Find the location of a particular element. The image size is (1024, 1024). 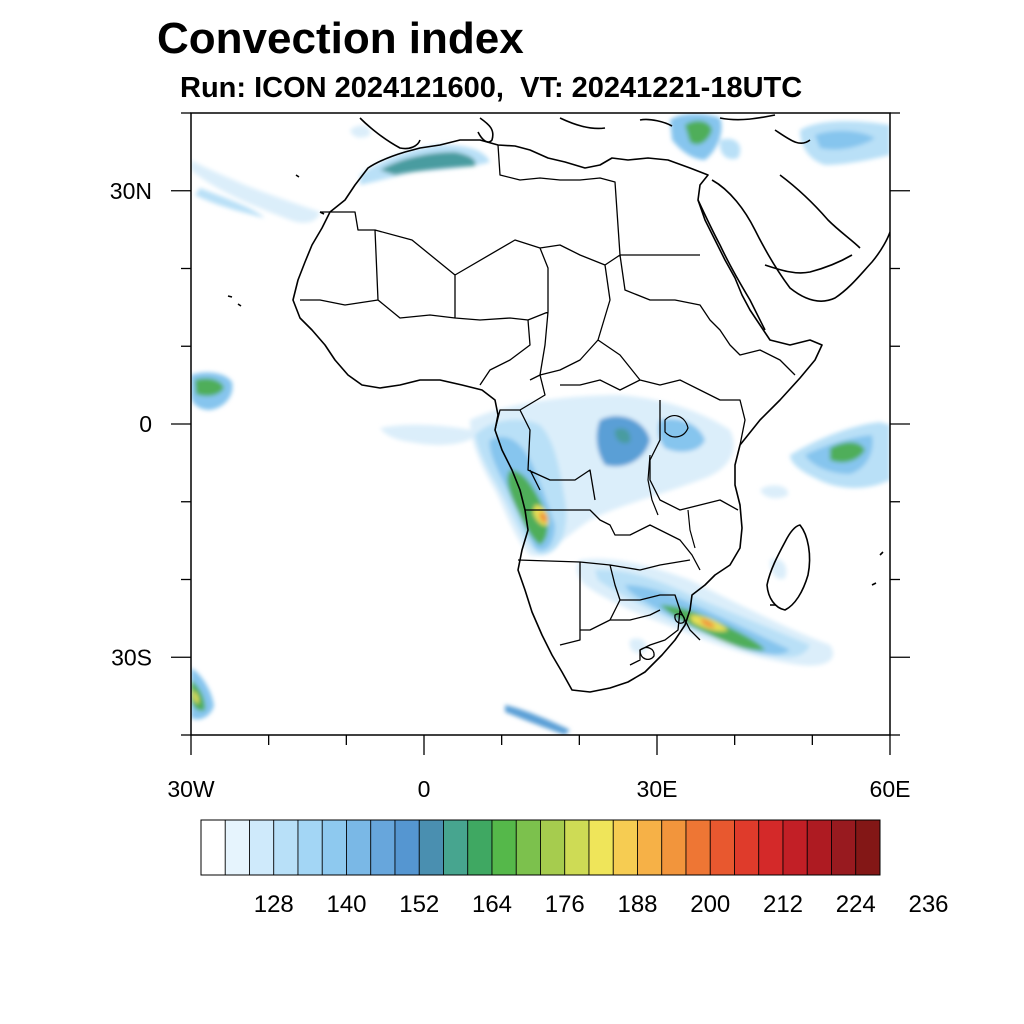

colorbar: 128 140 152 164 176 188 200 212 224 236 is located at coordinates (574, 868).